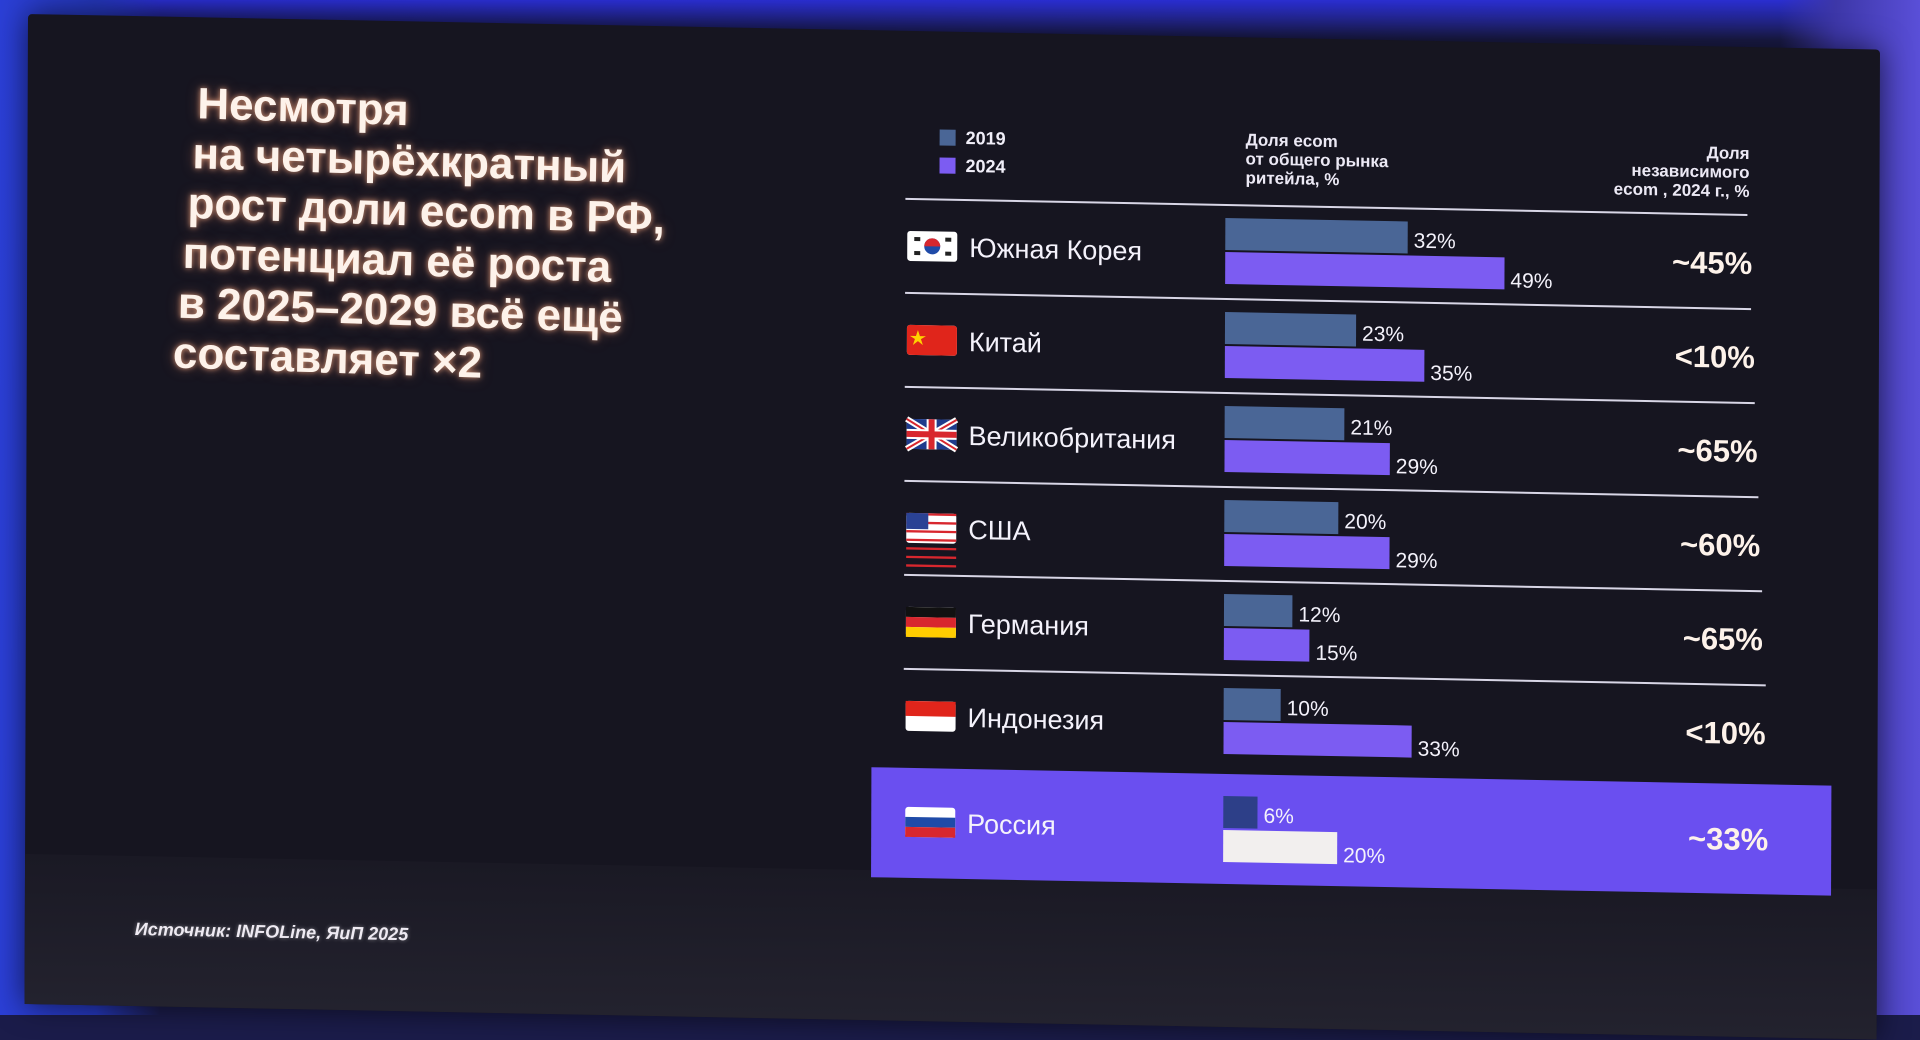 This screenshot has width=1920, height=1040. What do you see at coordinates (1371, 428) in the screenshot?
I see `value-label-2019: 21%` at bounding box center [1371, 428].